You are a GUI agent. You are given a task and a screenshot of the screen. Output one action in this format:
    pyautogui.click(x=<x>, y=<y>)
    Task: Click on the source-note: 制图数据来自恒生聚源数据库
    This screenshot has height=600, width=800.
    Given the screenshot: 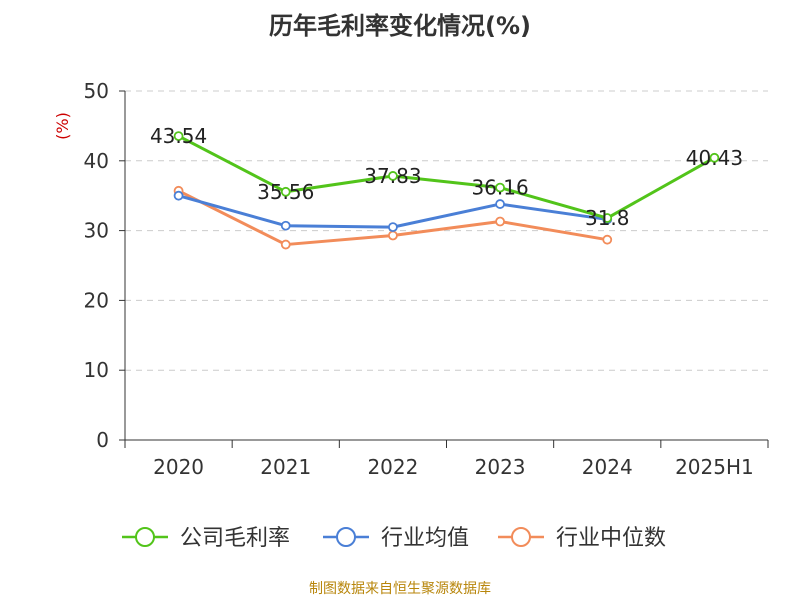 What is the action you would take?
    pyautogui.click(x=400, y=589)
    